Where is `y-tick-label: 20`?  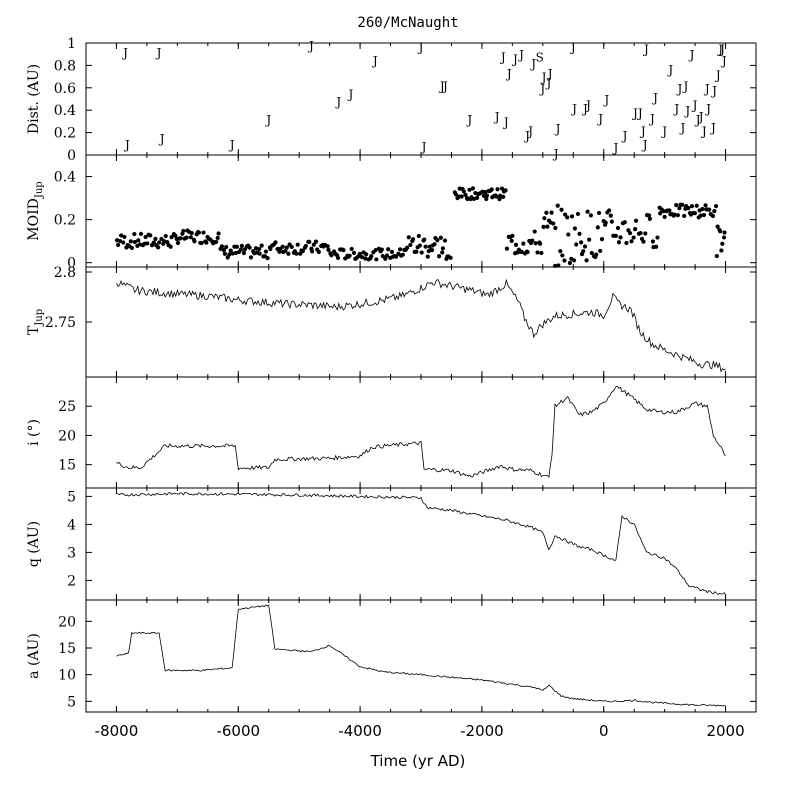
y-tick-label: 20 is located at coordinates (67, 436).